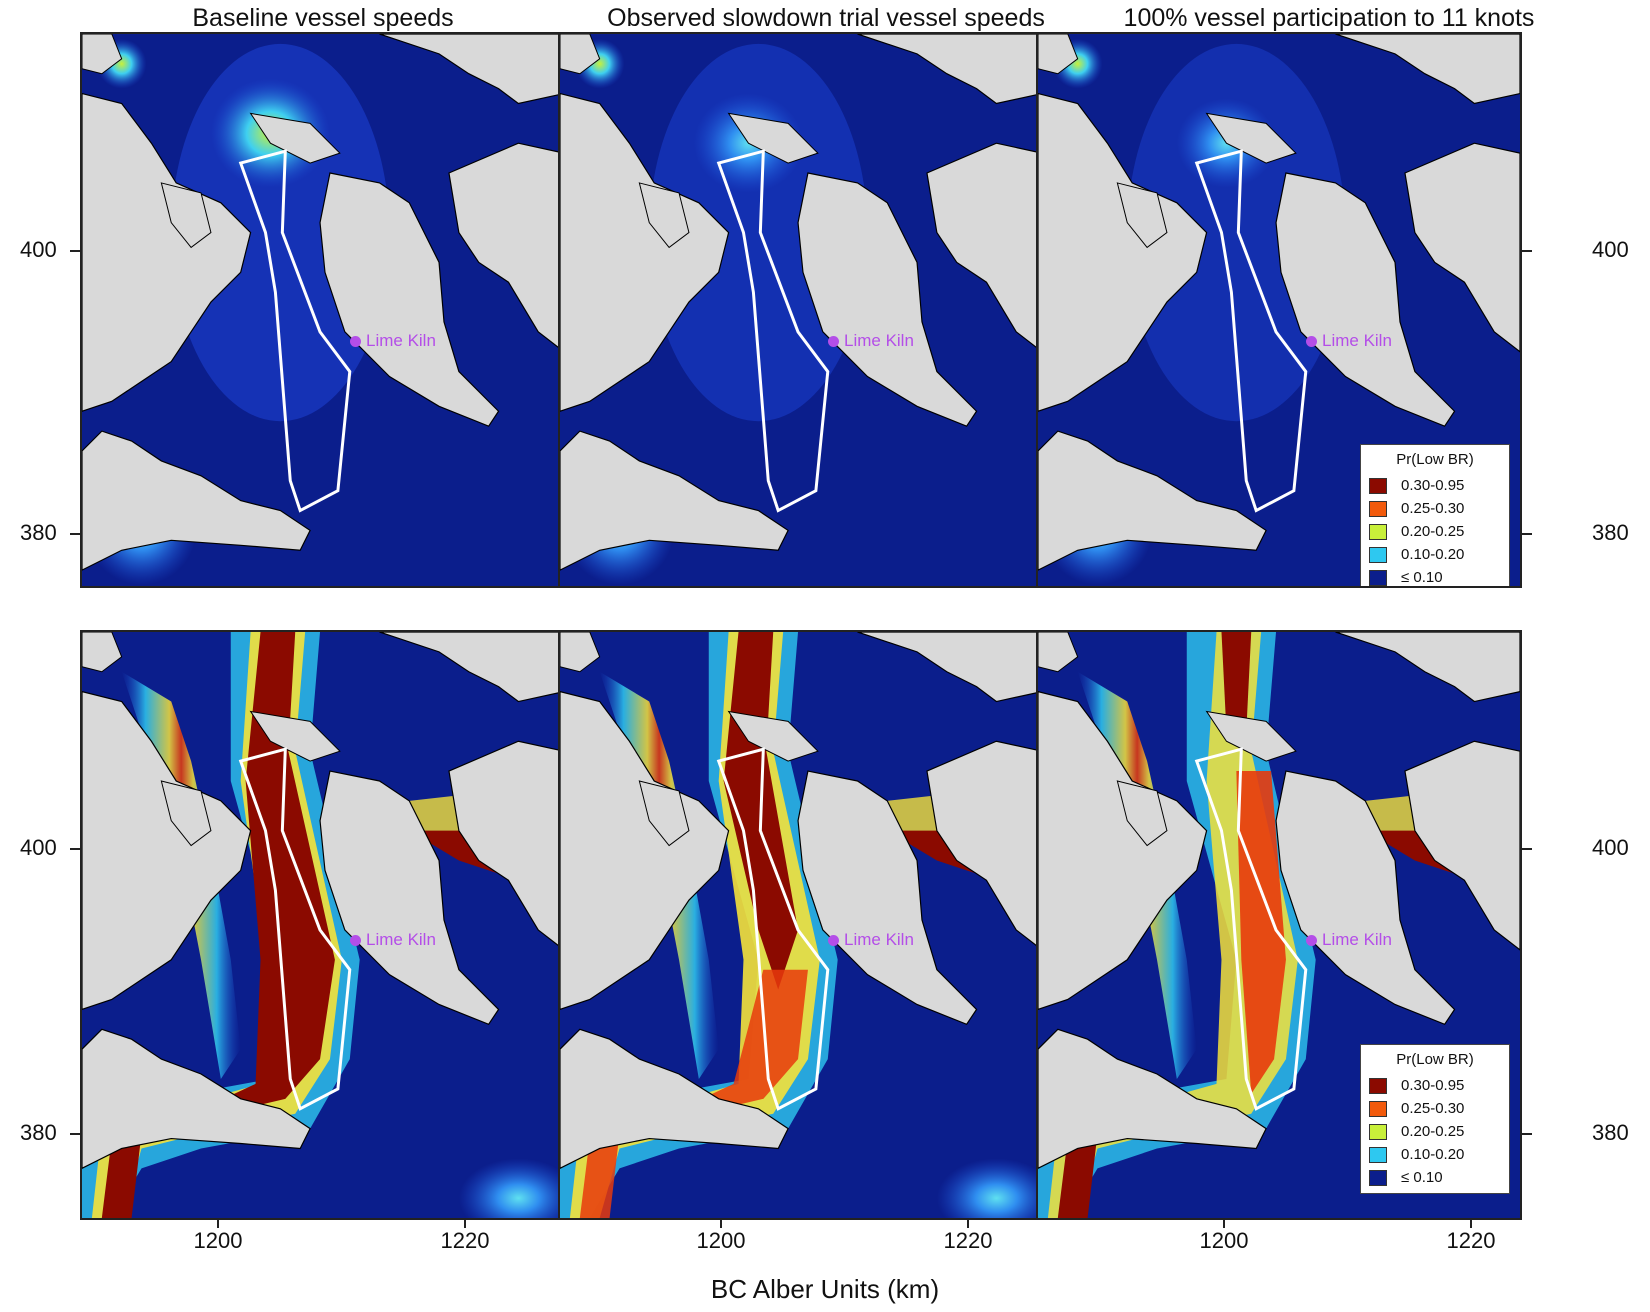  Describe the element at coordinates (1329, 18) in the screenshot. I see `column-title-full-participation: 100% vessel participation to 11 knots` at that location.